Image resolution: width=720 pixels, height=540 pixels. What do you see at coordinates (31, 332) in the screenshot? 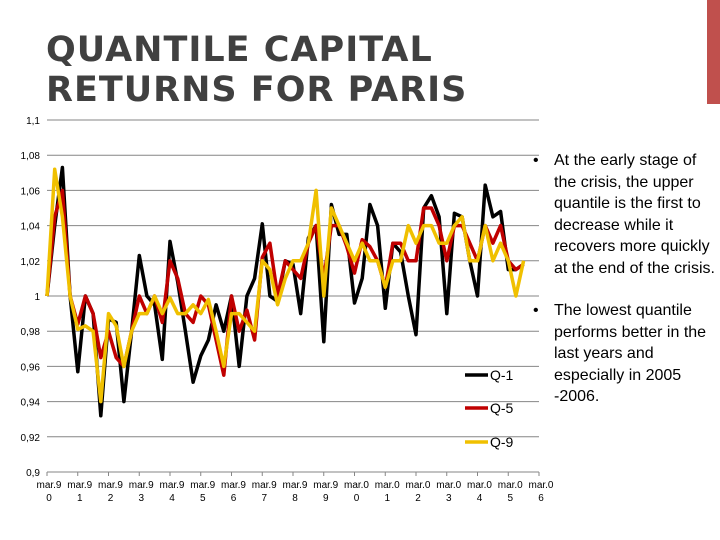
I see `y-tick-label: 0,98` at bounding box center [31, 332].